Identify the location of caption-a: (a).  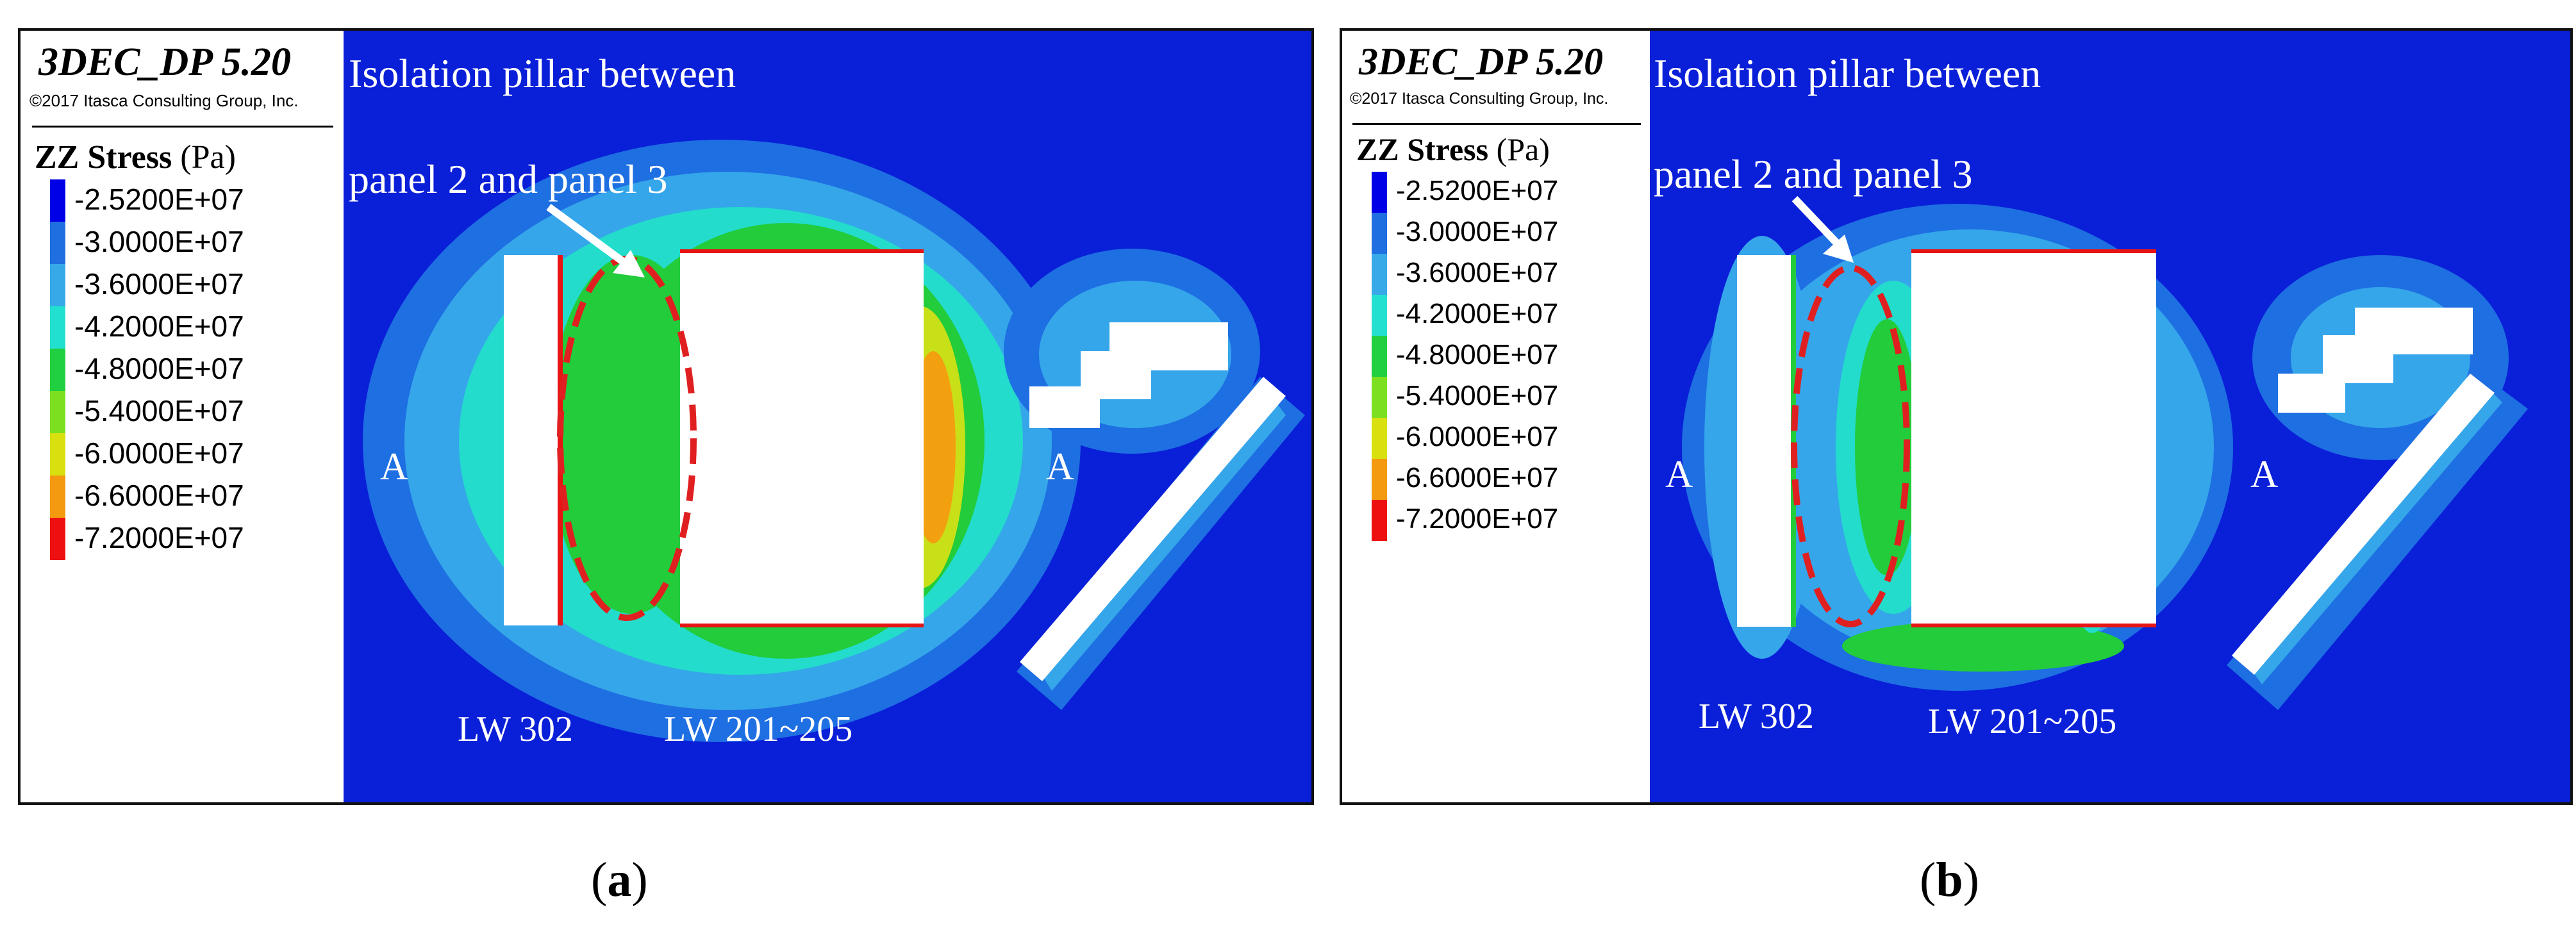
(620, 880).